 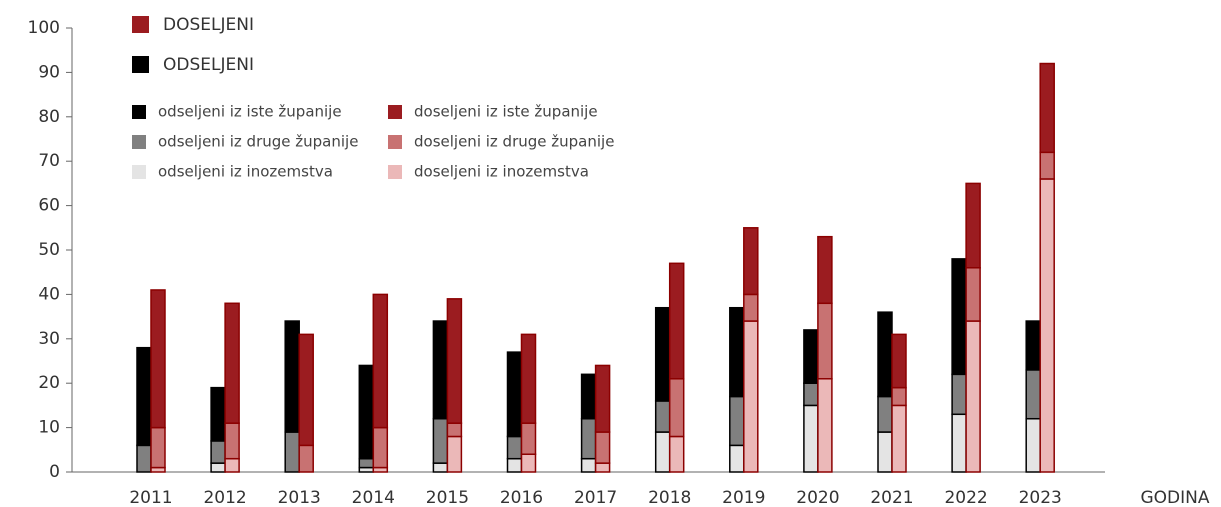 What do you see at coordinates (501, 172) in the screenshot?
I see `legend-label: doseljeni iz inozemstva` at bounding box center [501, 172].